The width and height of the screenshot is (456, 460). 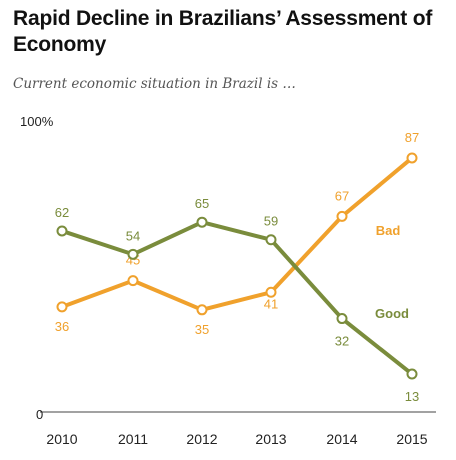 I want to click on x-tick-label: 2011, so click(x=133, y=439).